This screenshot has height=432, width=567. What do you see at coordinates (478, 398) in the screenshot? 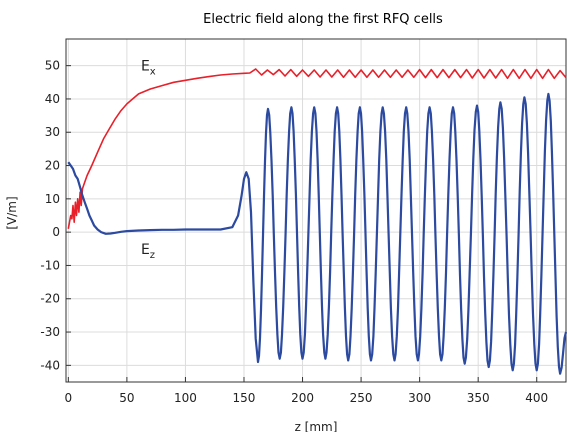
I see `x-tick-label: 350` at bounding box center [478, 398].